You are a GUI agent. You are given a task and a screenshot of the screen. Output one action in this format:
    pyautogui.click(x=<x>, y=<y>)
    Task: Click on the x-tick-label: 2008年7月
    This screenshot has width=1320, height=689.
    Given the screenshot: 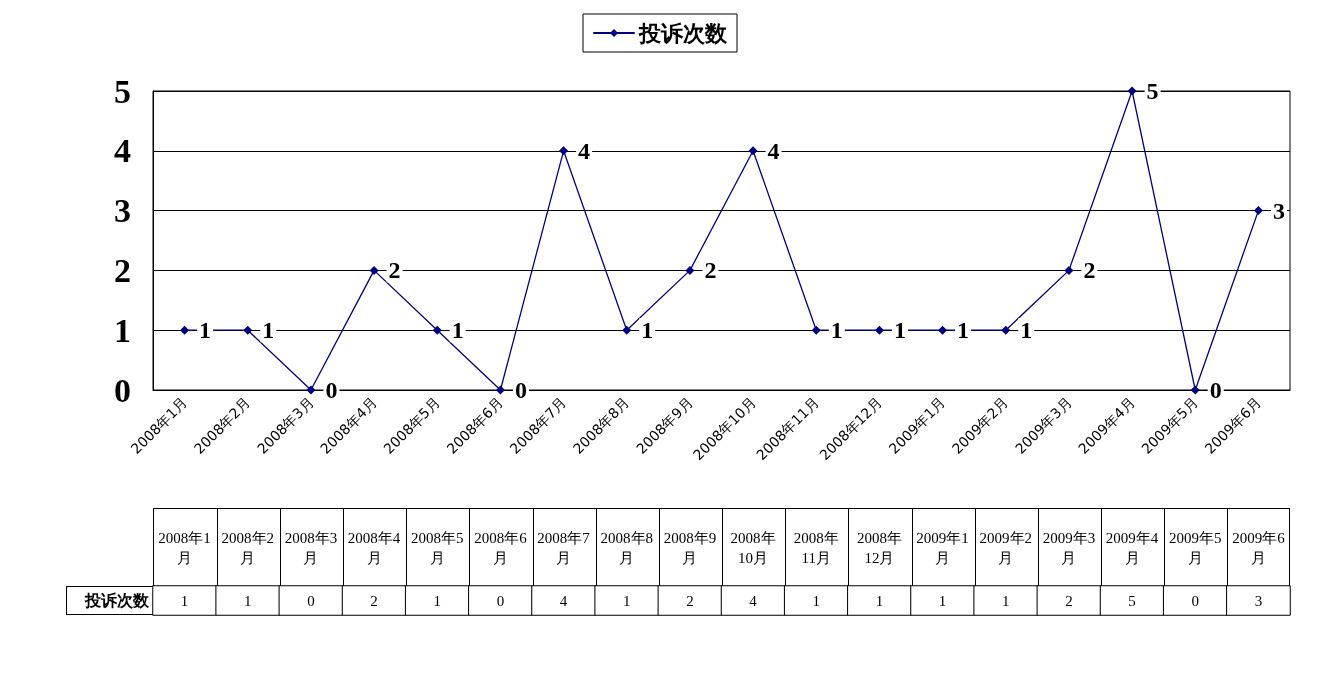 What is the action you would take?
    pyautogui.click(x=564, y=548)
    